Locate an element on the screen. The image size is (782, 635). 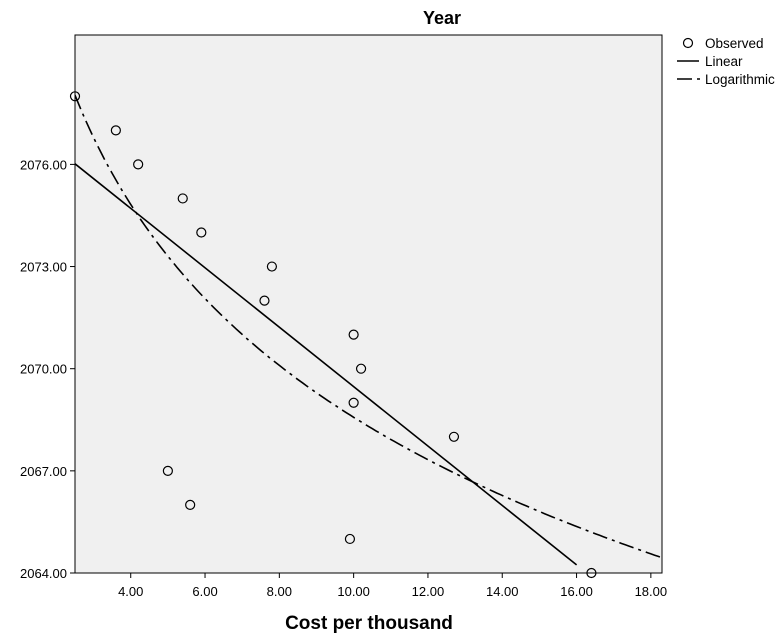
legend-observed-label: Observed is located at coordinates (734, 43).